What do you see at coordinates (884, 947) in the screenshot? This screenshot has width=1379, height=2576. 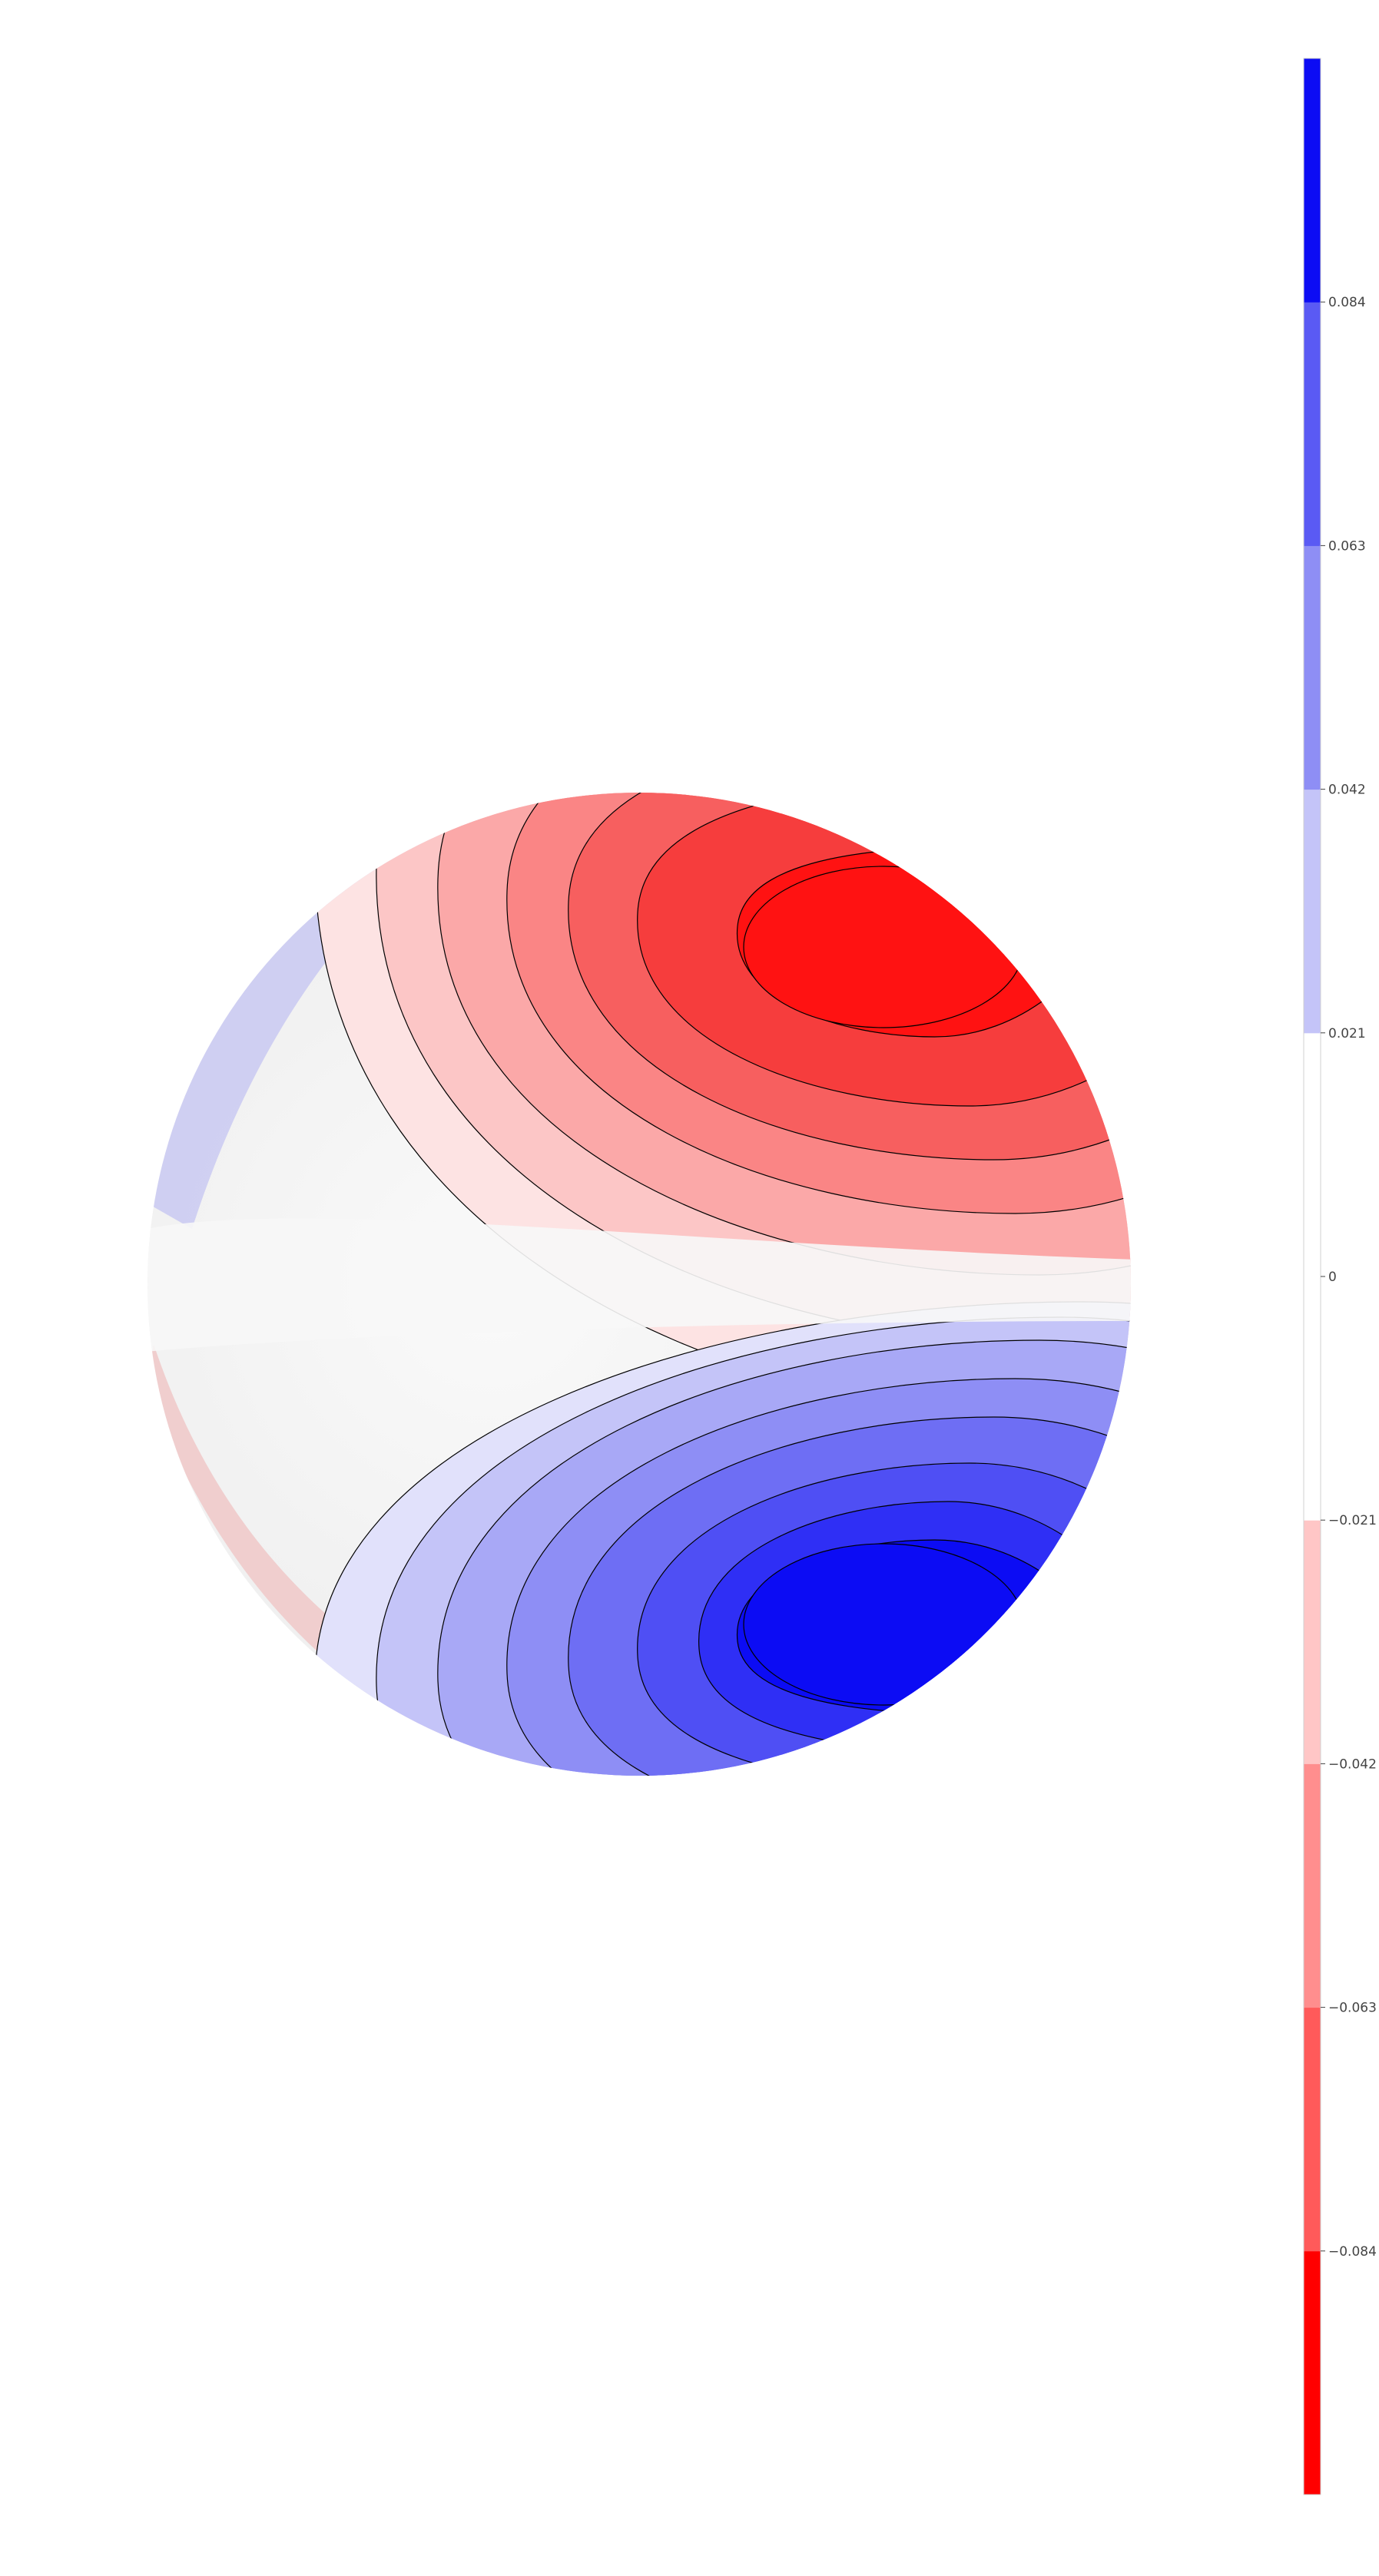 I see `negative-extremum` at bounding box center [884, 947].